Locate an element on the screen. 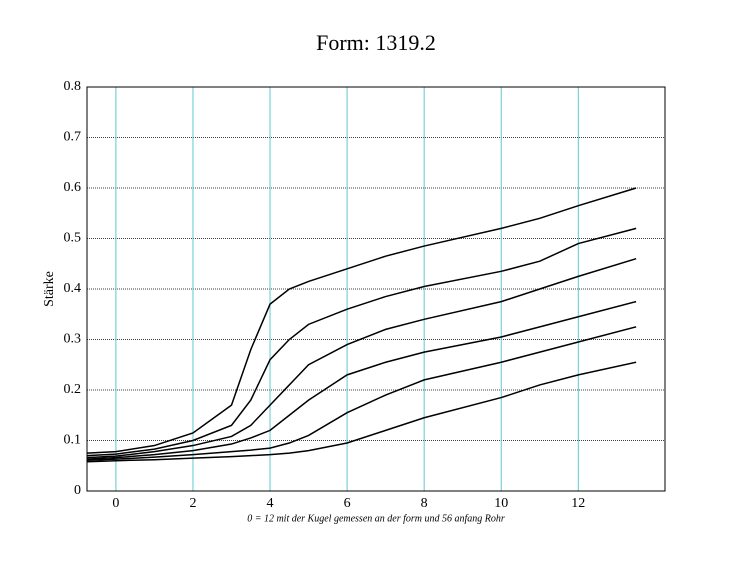  y-tick-label: 0.4 is located at coordinates (73, 288).